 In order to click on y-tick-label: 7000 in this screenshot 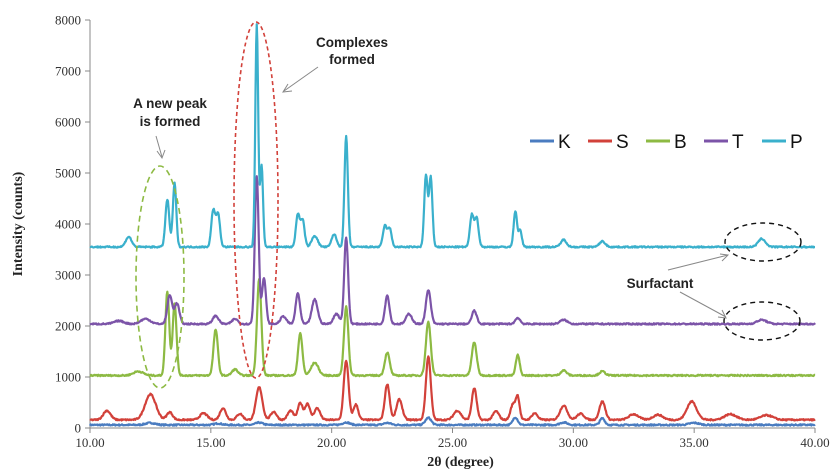, I will do `click(68, 71)`.